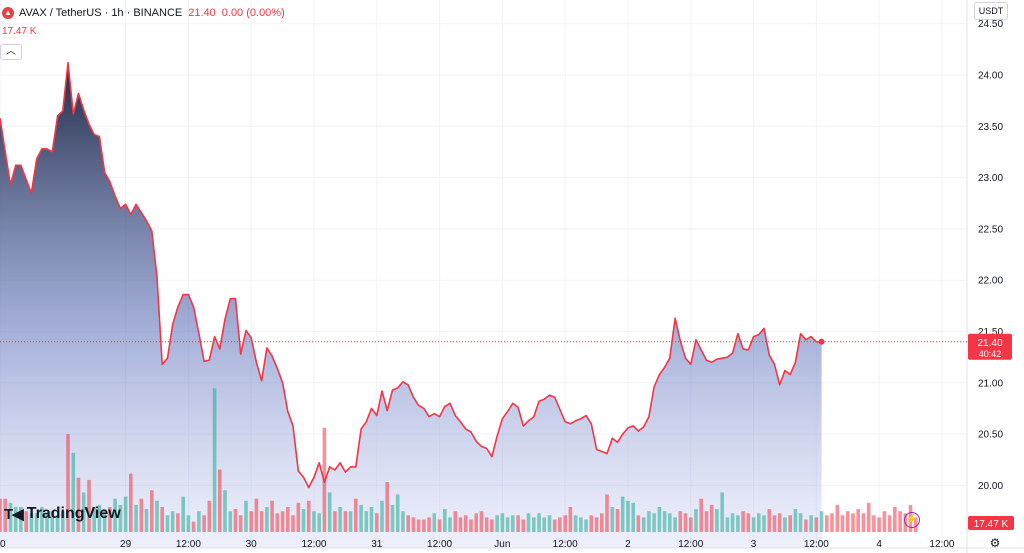  What do you see at coordinates (879, 544) in the screenshot?
I see `time-tick-label: 4` at bounding box center [879, 544].